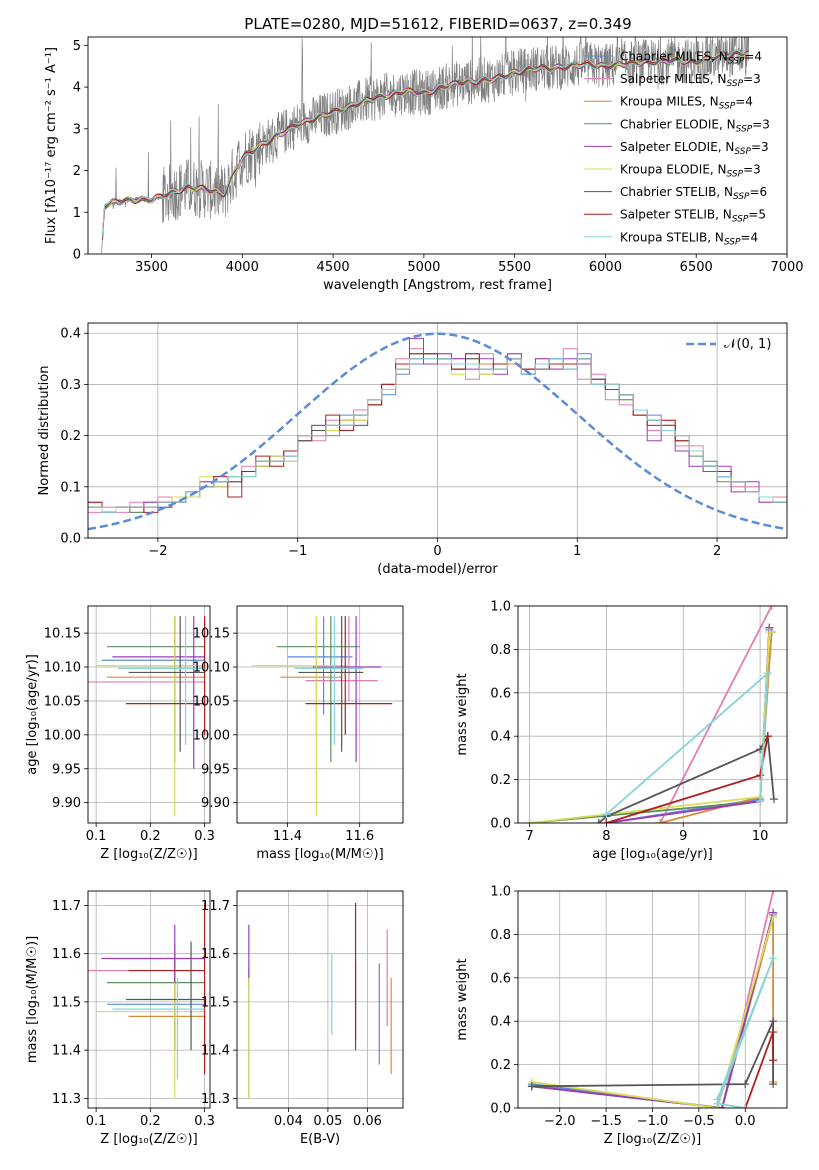 The width and height of the screenshot is (819, 1170). I want to click on panel-mass-vs-ebv: 0.04 0.05 0.06 11.3 11.4 11.5 11.6 11.7 E(B-V), so click(302, 1018).